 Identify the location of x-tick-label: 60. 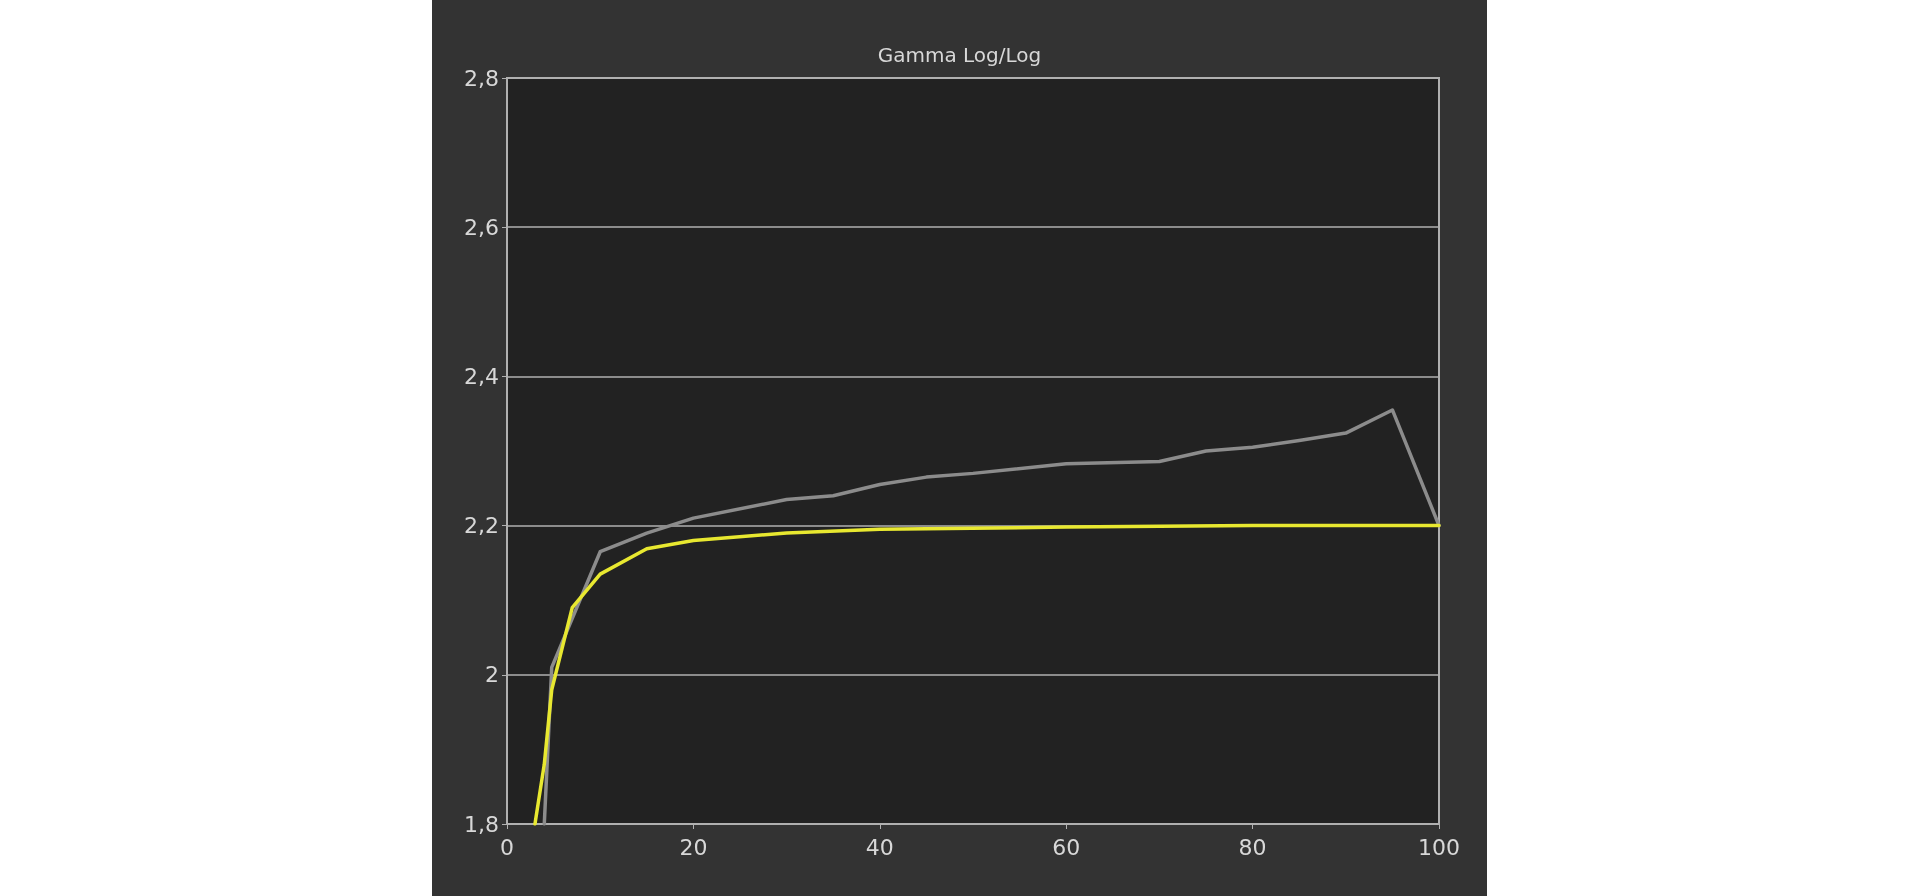
(1066, 847).